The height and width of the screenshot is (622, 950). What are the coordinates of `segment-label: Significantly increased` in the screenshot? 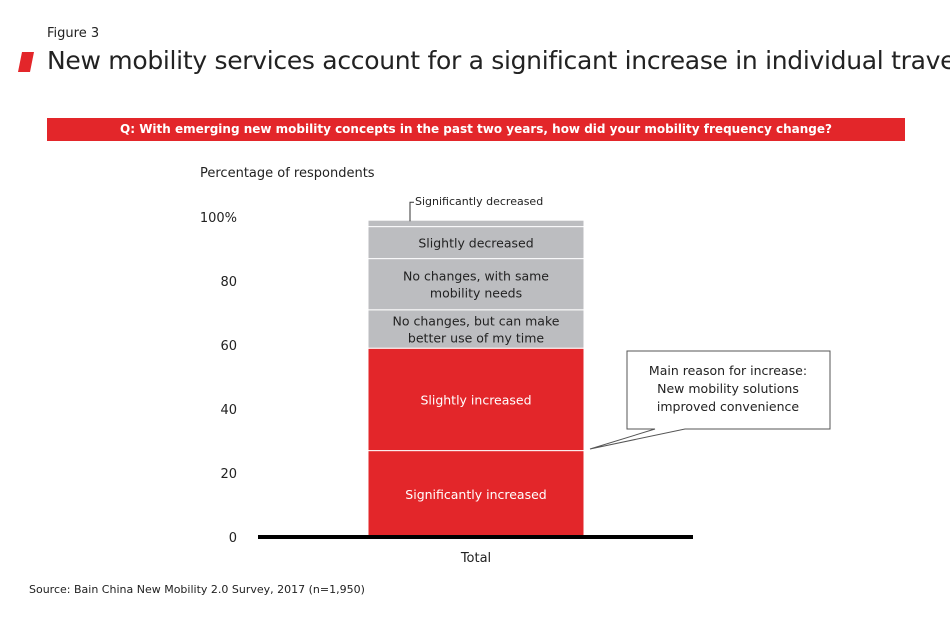 It's located at (475, 494).